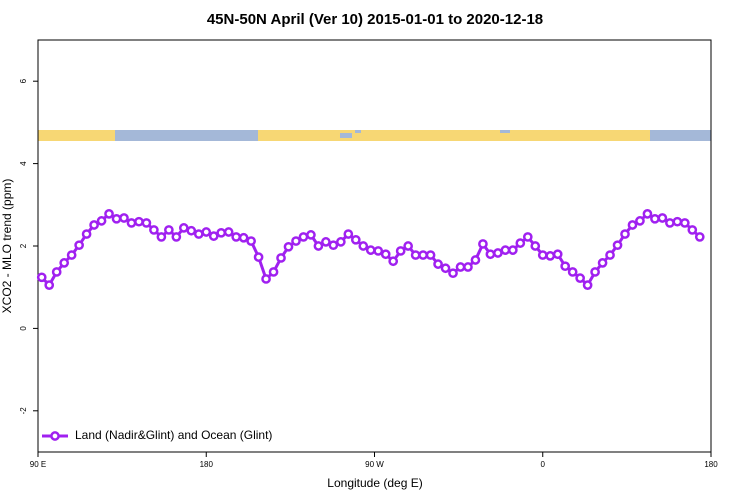  What do you see at coordinates (374, 483) in the screenshot?
I see `x-axis-label: Longitude (deg E)` at bounding box center [374, 483].